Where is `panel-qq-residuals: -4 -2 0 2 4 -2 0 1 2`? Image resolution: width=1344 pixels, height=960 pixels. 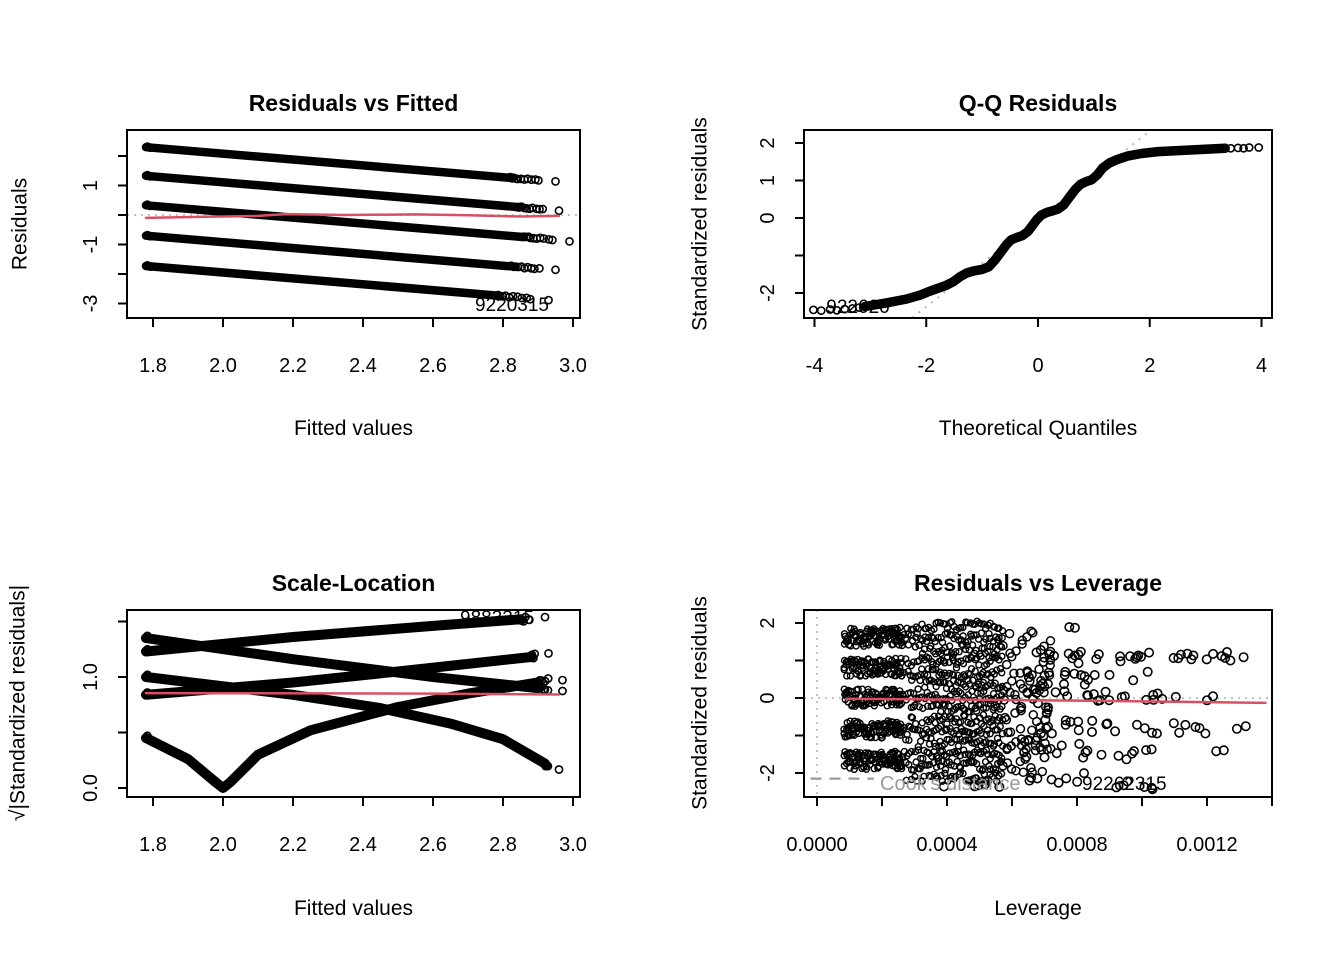 panel-qq-residuals: -4 -2 0 2 4 -2 0 1 2 is located at coordinates (1015, 253).